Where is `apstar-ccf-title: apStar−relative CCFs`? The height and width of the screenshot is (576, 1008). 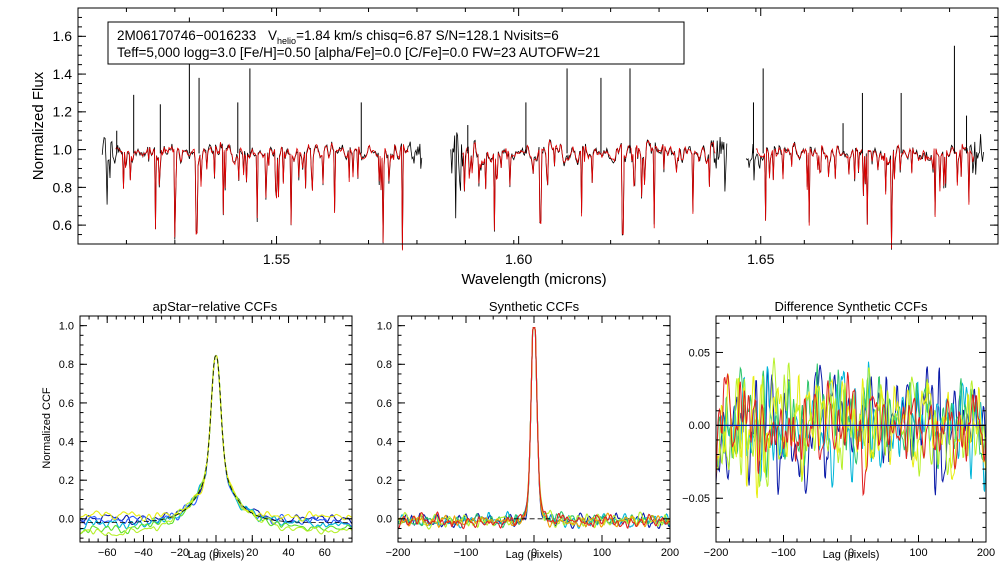
apstar-ccf-title: apStar−relative CCFs is located at coordinates (215, 306).